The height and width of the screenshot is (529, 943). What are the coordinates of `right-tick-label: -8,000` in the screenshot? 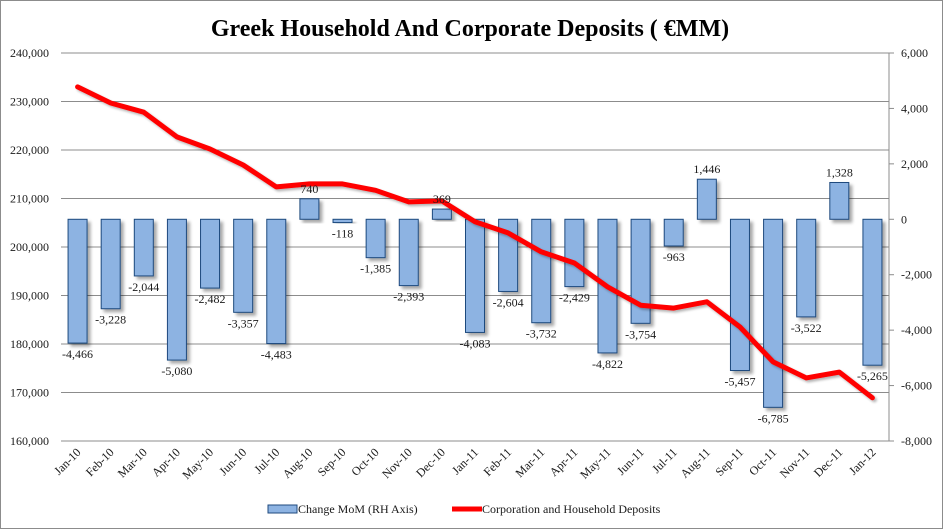 It's located at (916, 441).